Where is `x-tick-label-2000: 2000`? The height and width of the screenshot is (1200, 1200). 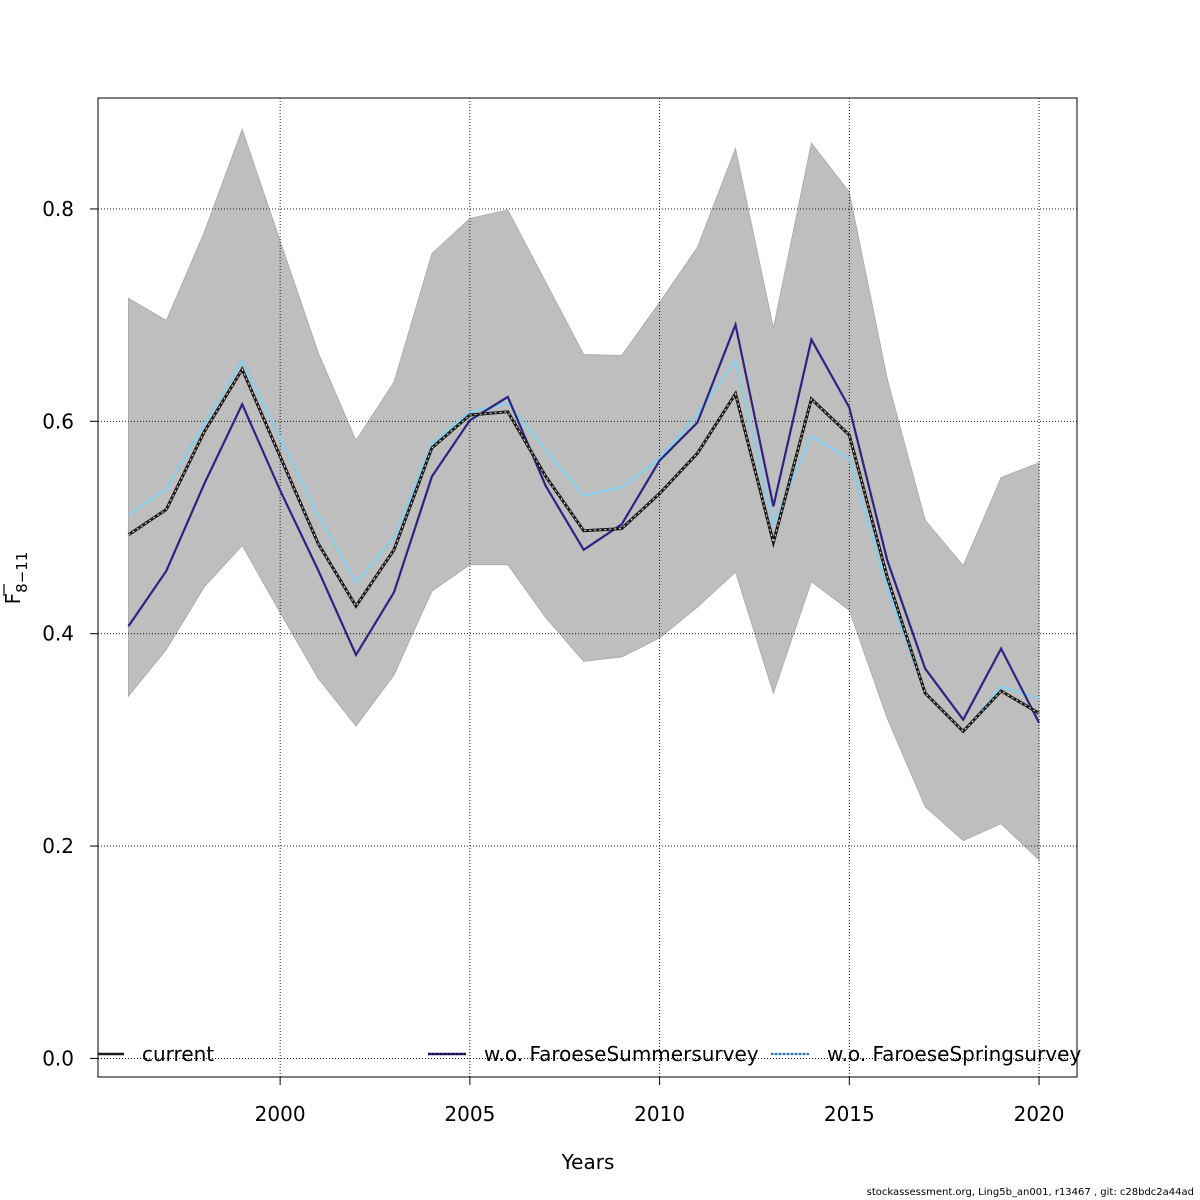
x-tick-label-2000: 2000 is located at coordinates (280, 1114).